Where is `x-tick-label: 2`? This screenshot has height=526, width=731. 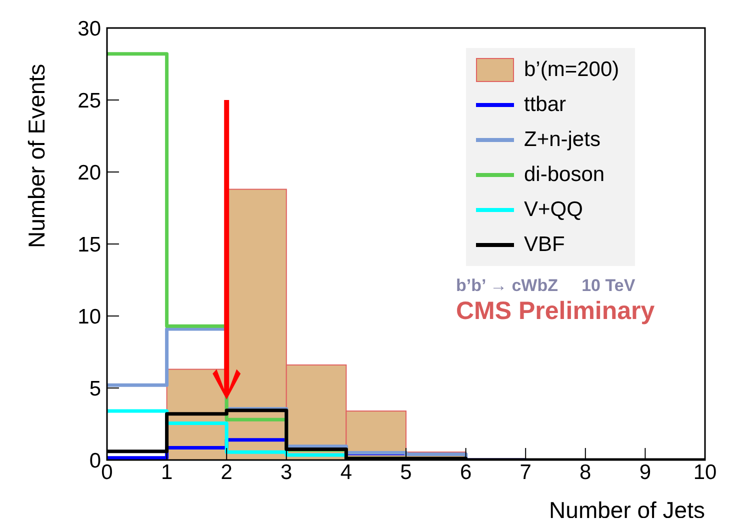
x-tick-label: 2 is located at coordinates (226, 472).